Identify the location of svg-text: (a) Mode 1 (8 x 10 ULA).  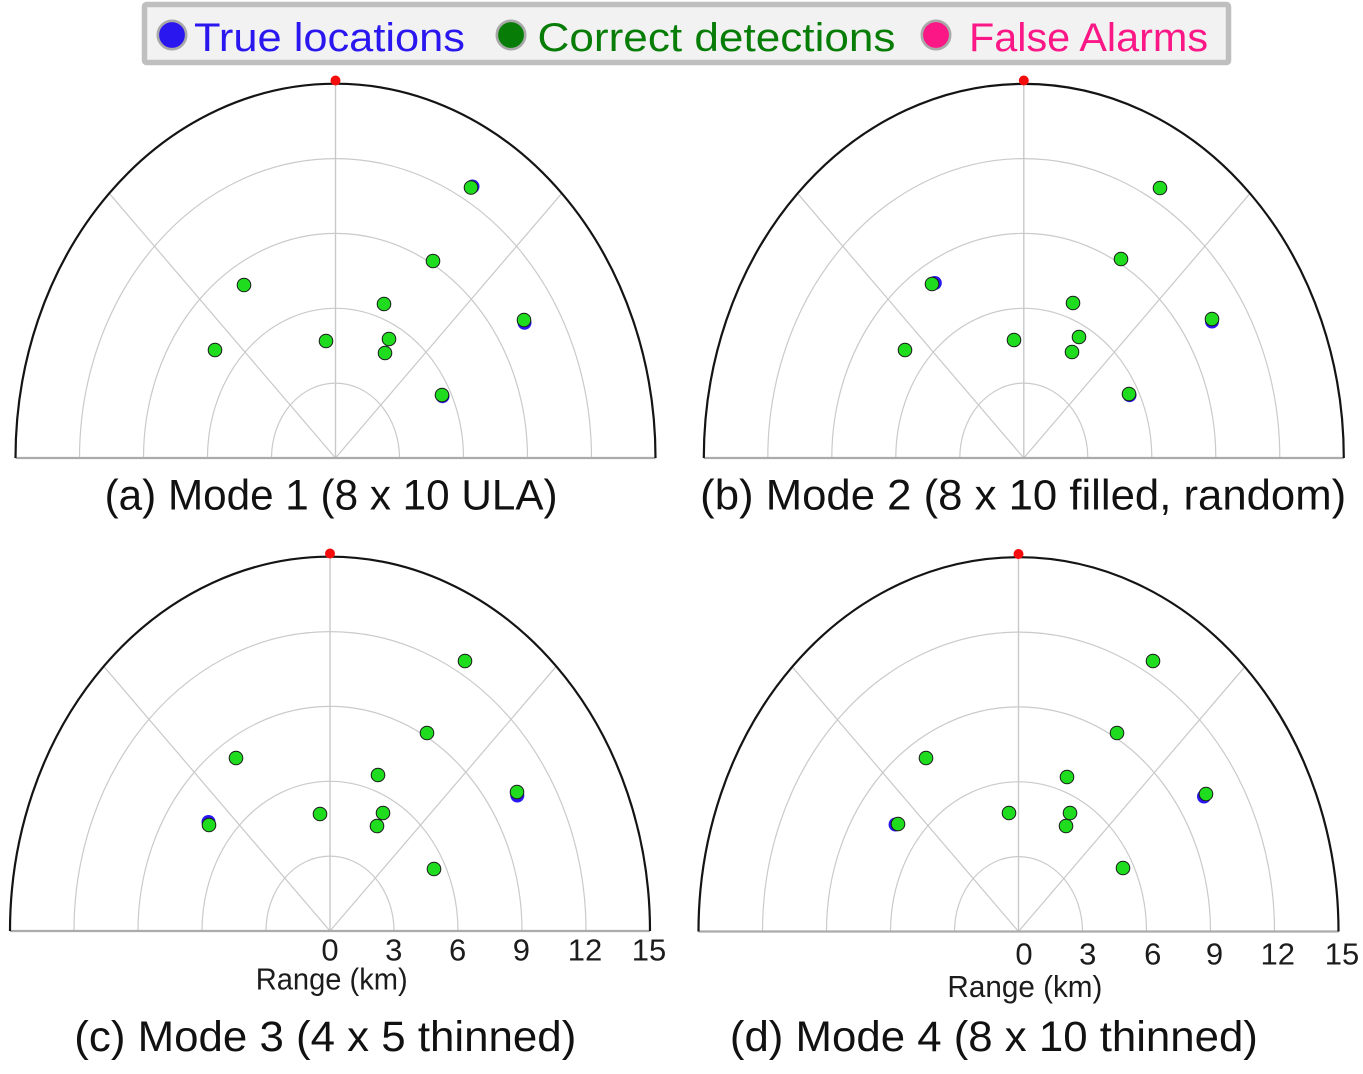
(331, 496).